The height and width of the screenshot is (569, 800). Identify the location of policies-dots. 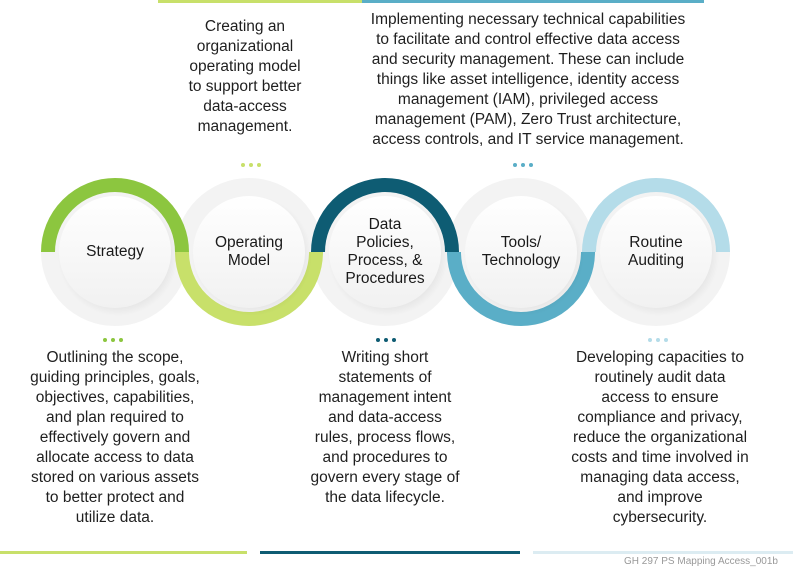
(386, 340).